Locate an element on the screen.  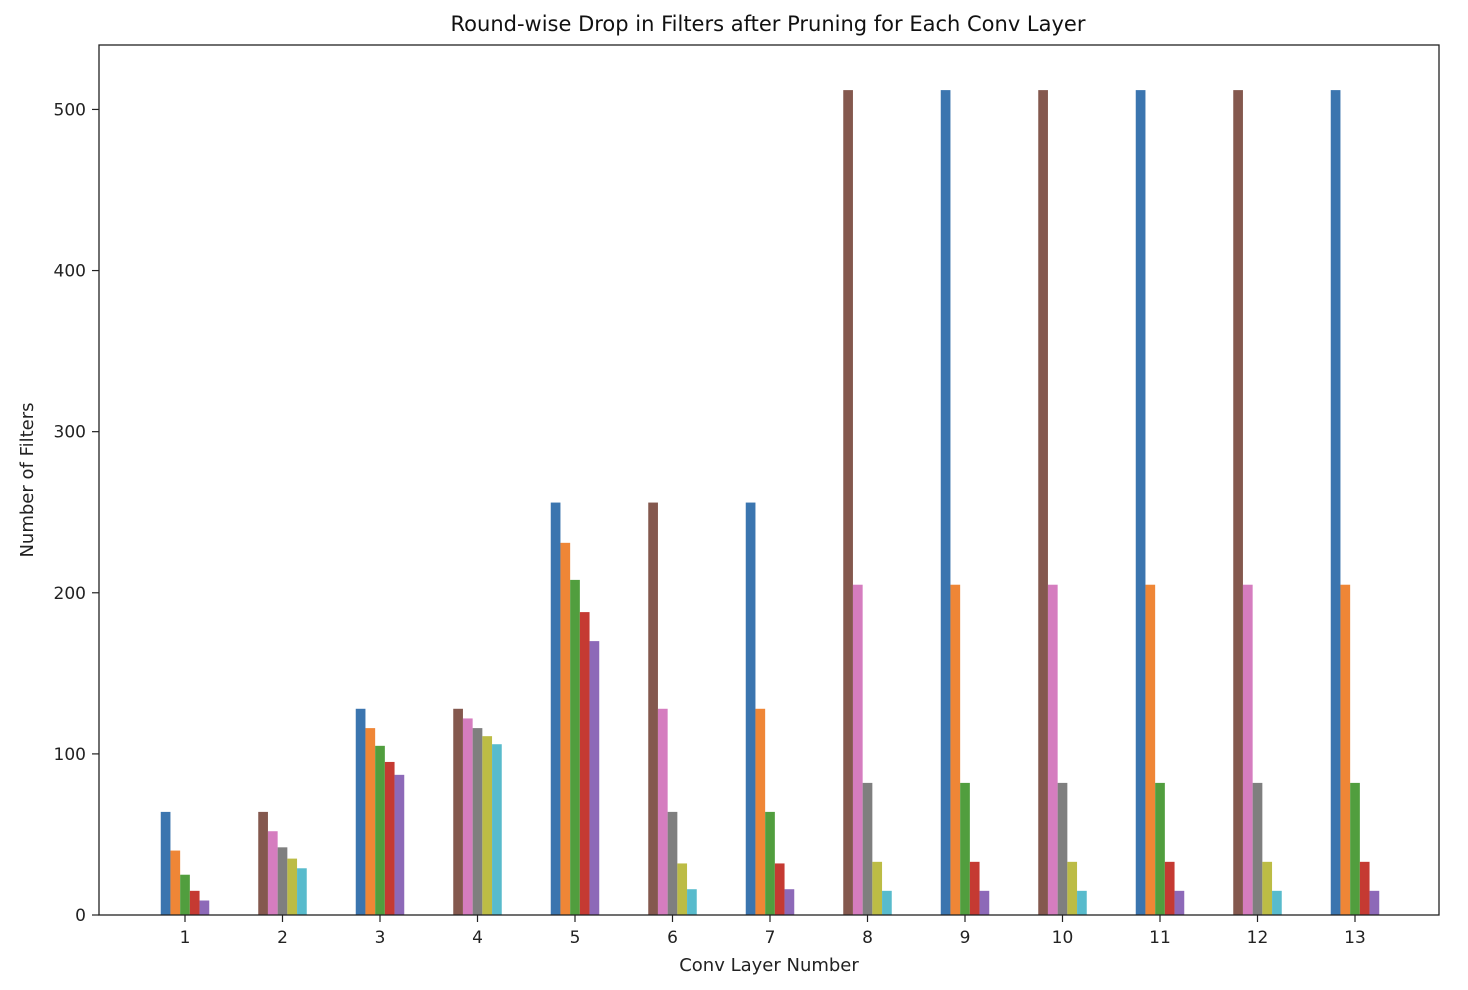
x-tick-label: 13 is located at coordinates (1355, 938).